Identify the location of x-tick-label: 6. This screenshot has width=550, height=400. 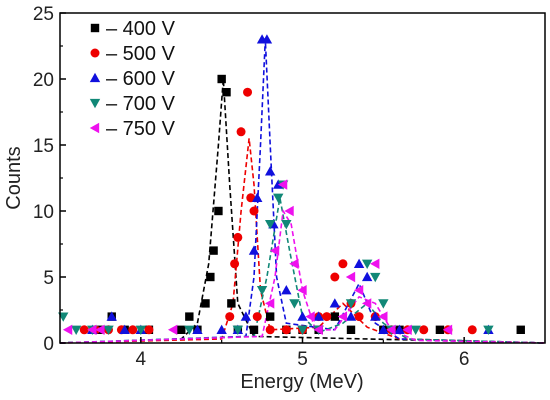
(464, 359).